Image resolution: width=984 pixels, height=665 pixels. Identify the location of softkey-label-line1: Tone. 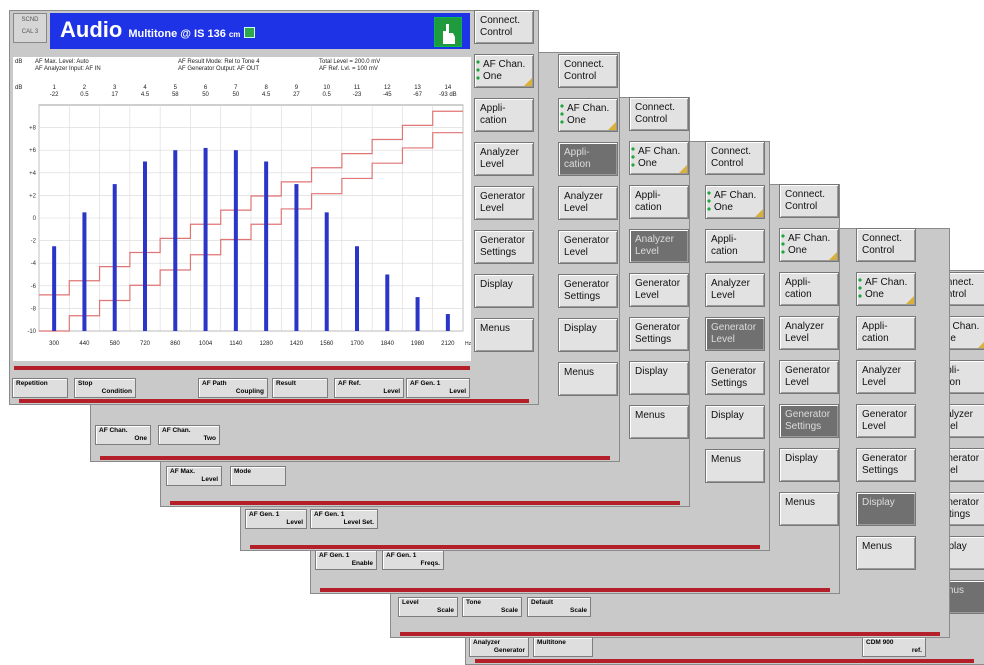
(474, 602).